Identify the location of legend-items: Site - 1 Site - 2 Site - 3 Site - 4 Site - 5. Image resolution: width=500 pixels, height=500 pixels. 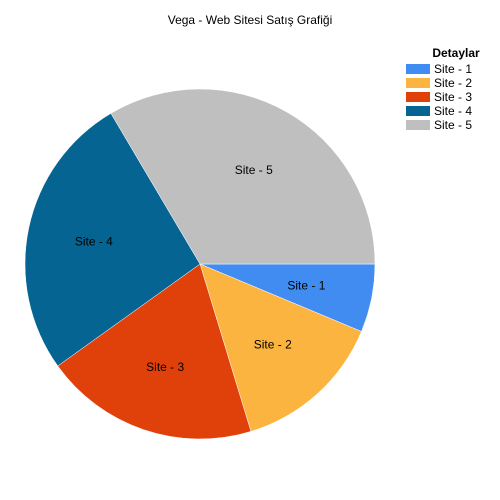
(451, 97).